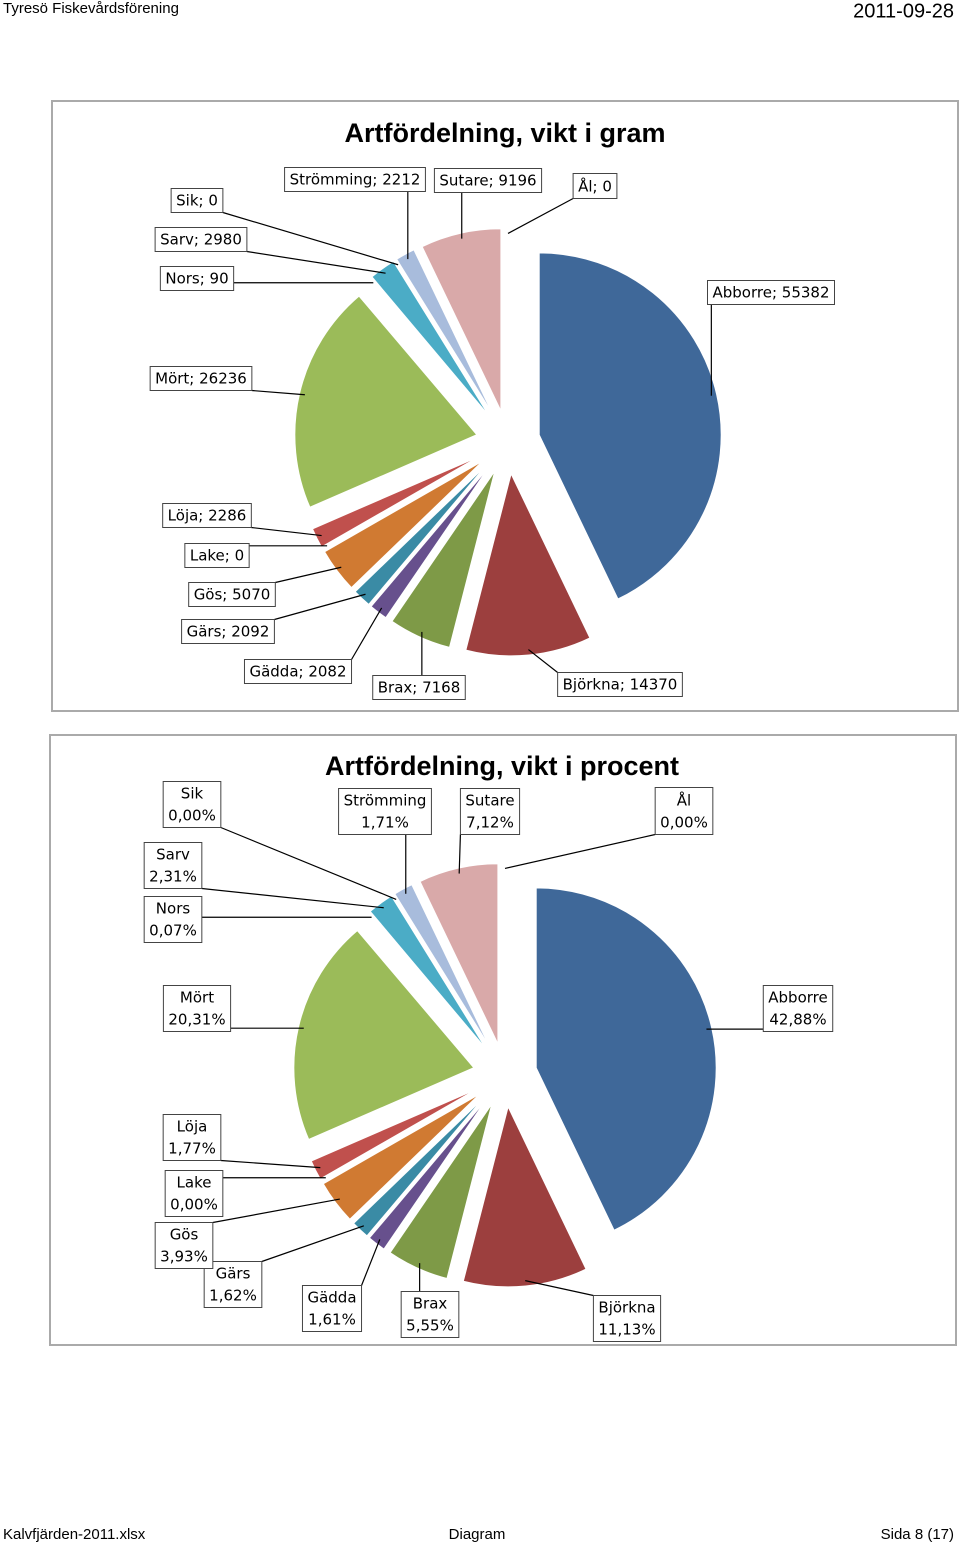 The height and width of the screenshot is (1547, 960). I want to click on value-label: Sutare; 9196, so click(487, 181).